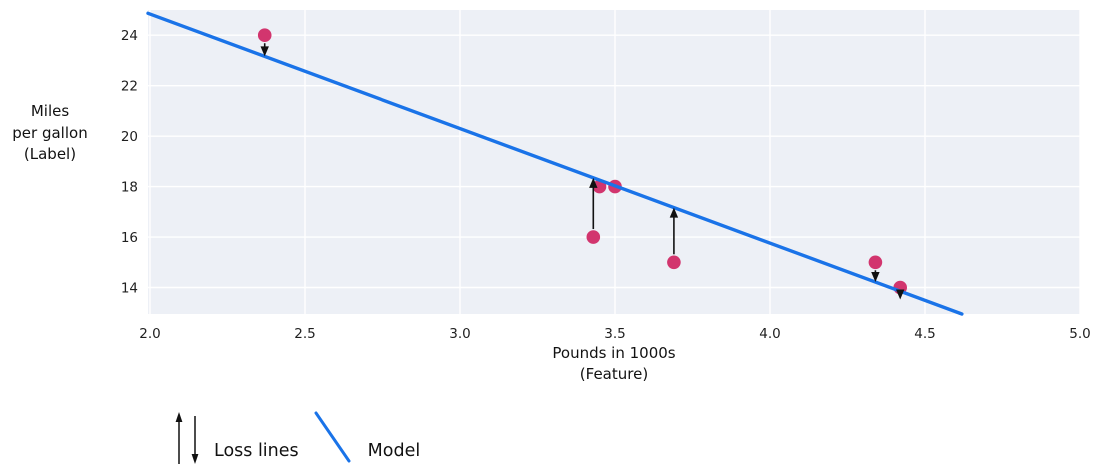  Describe the element at coordinates (1079, 334) in the screenshot. I see `x-tick-label: 5.0` at that location.